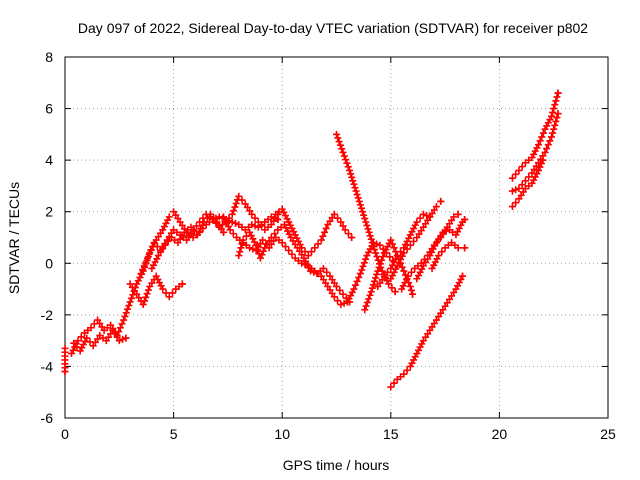 The image size is (640, 480). Describe the element at coordinates (49, 57) in the screenshot. I see `y-tick-label: 8` at that location.